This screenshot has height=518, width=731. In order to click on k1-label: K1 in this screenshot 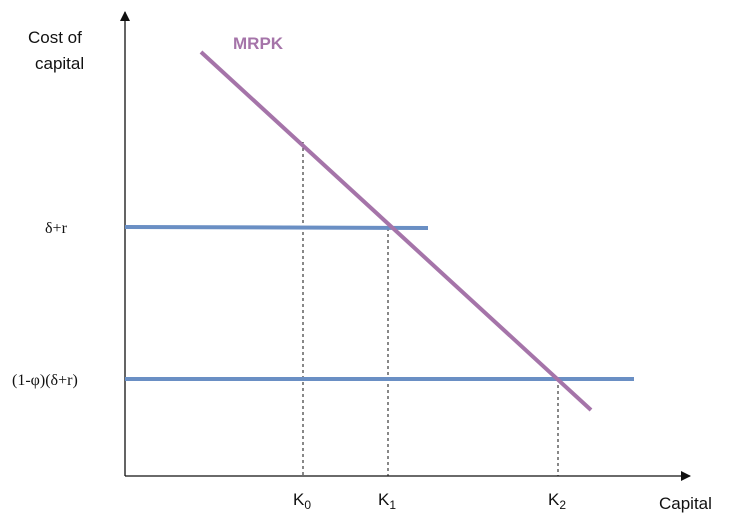, I will do `click(387, 501)`.